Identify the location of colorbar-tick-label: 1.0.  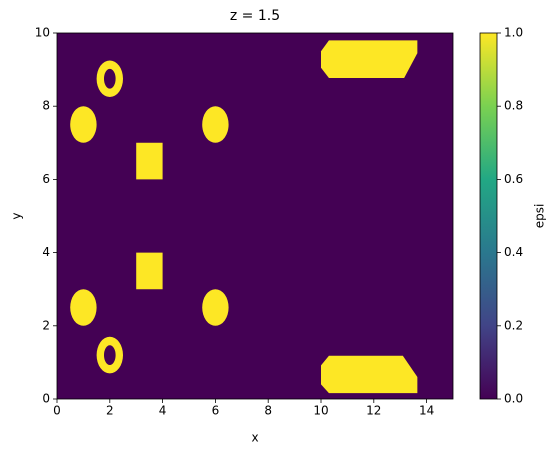
(513, 33).